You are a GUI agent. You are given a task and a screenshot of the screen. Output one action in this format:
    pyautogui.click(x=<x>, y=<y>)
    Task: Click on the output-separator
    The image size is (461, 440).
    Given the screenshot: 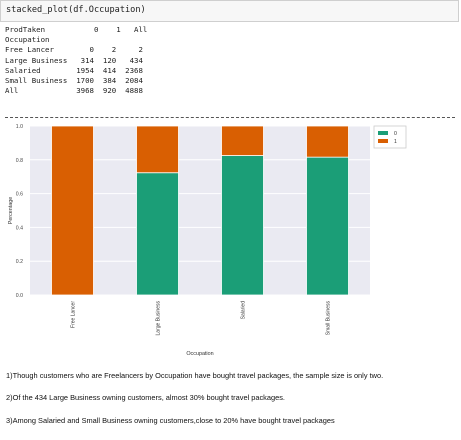 What is the action you would take?
    pyautogui.click(x=230, y=117)
    